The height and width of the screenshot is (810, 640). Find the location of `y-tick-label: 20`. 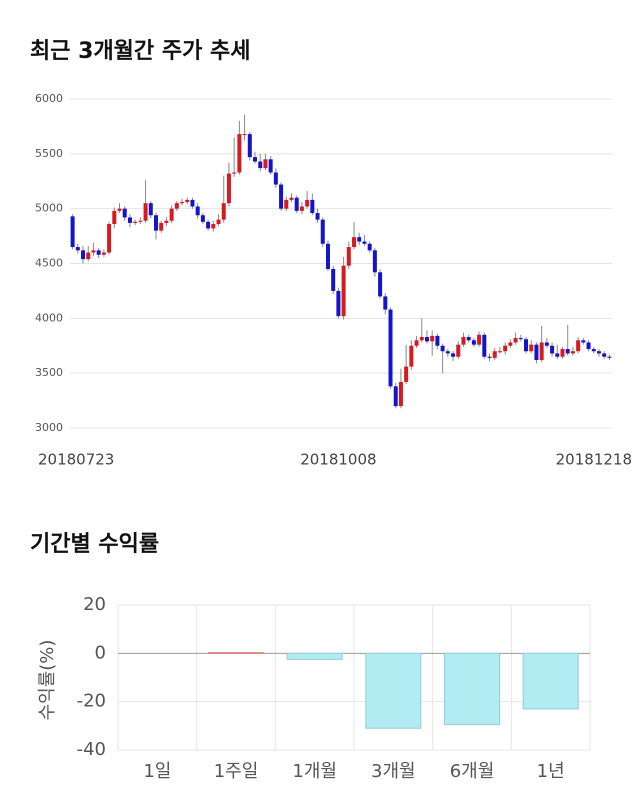

y-tick-label: 20 is located at coordinates (94, 604).